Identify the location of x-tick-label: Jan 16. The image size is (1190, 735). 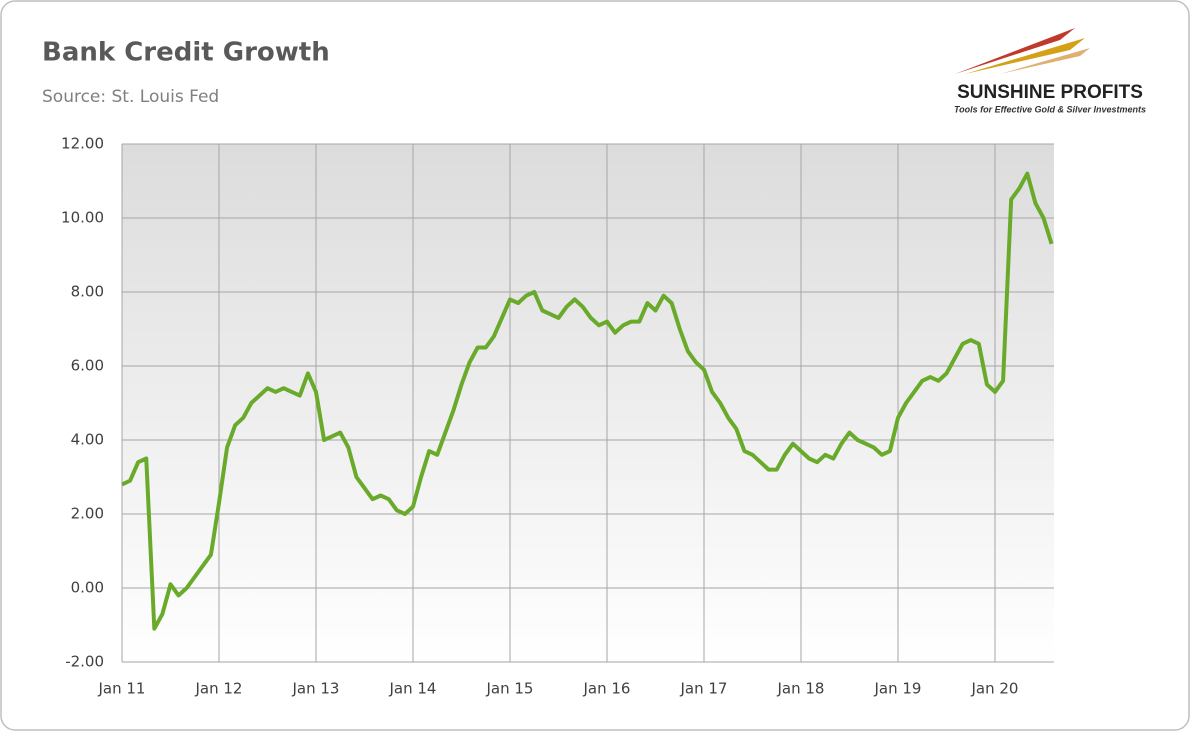
(607, 689).